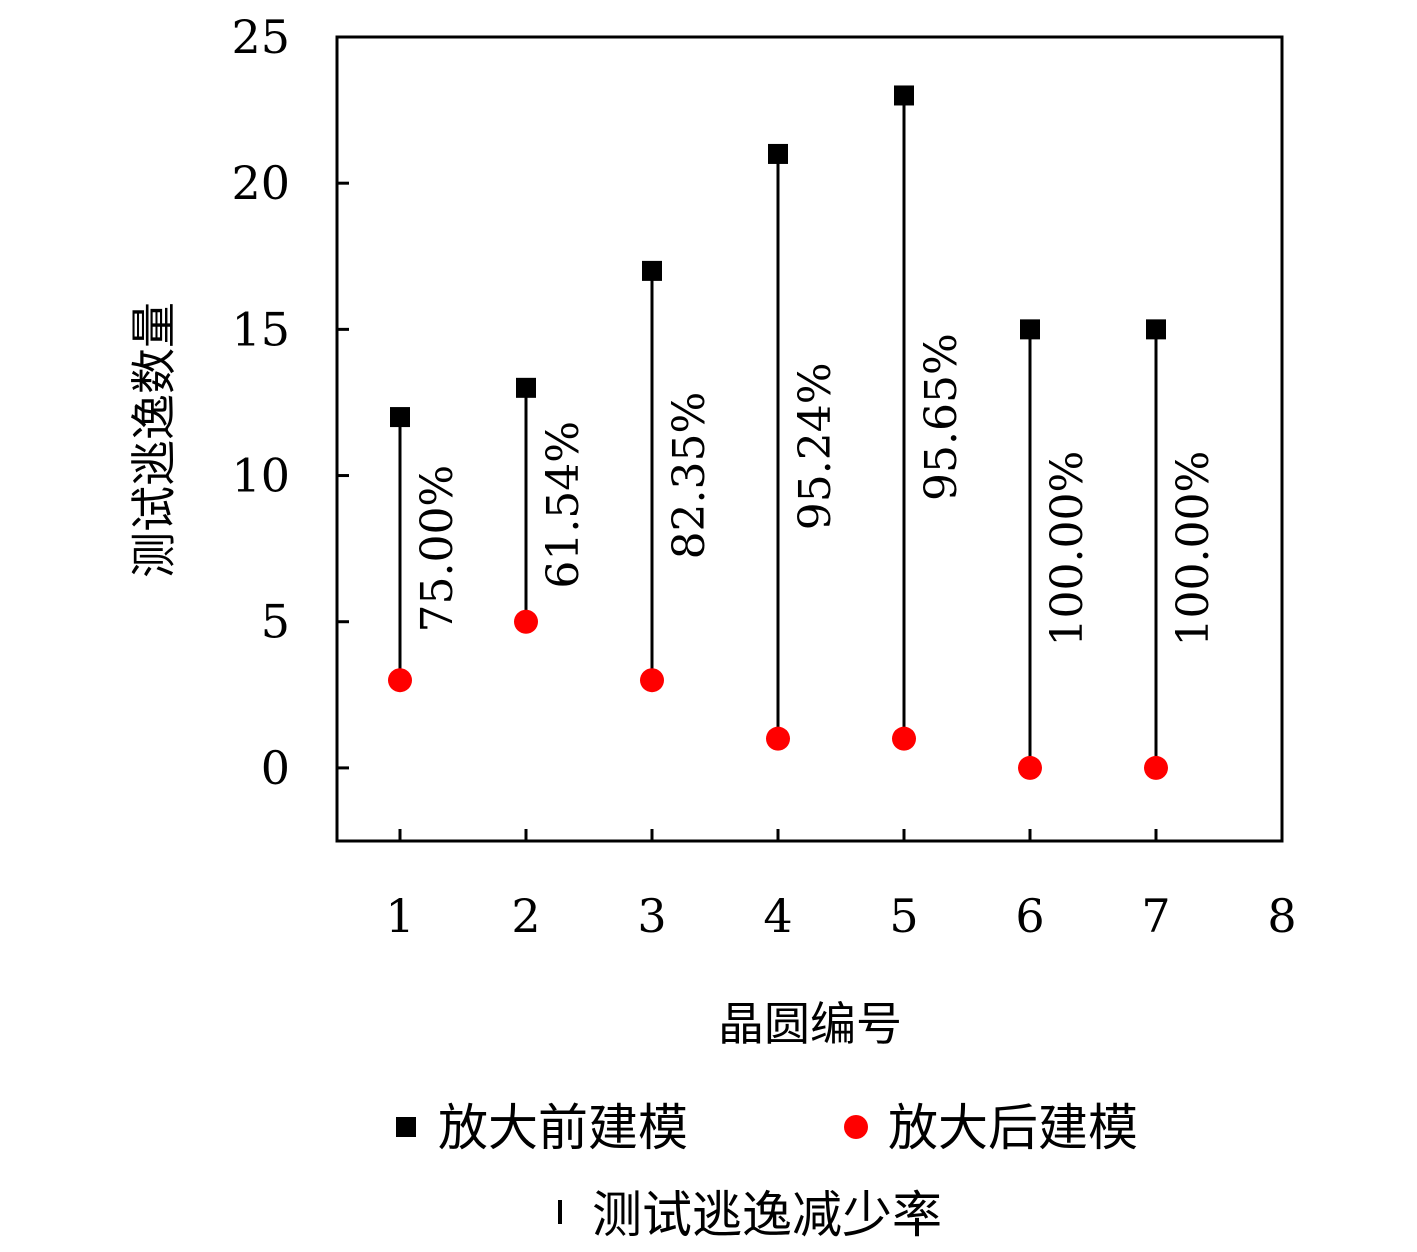 This screenshot has height=1252, width=1417. What do you see at coordinates (1155, 916) in the screenshot?
I see `x-tick-label: 7` at bounding box center [1155, 916].